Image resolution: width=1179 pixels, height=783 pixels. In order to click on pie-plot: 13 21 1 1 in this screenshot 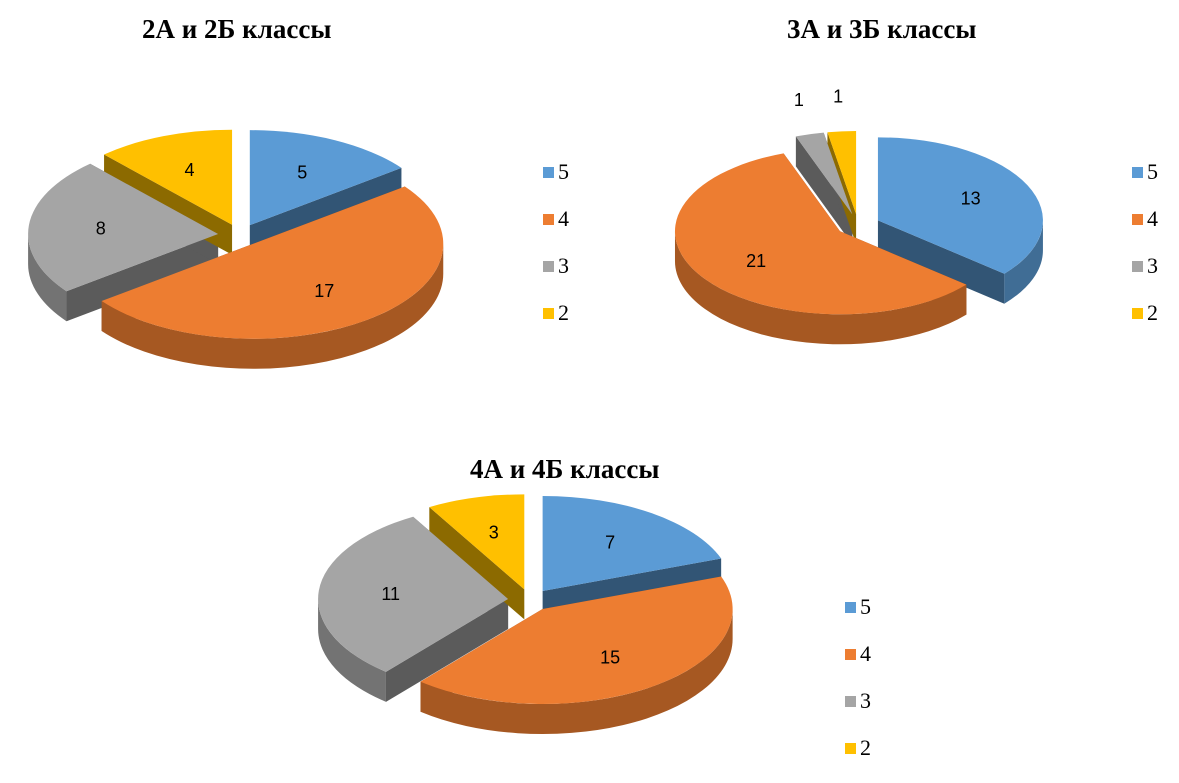, I will do `click(858, 216)`.